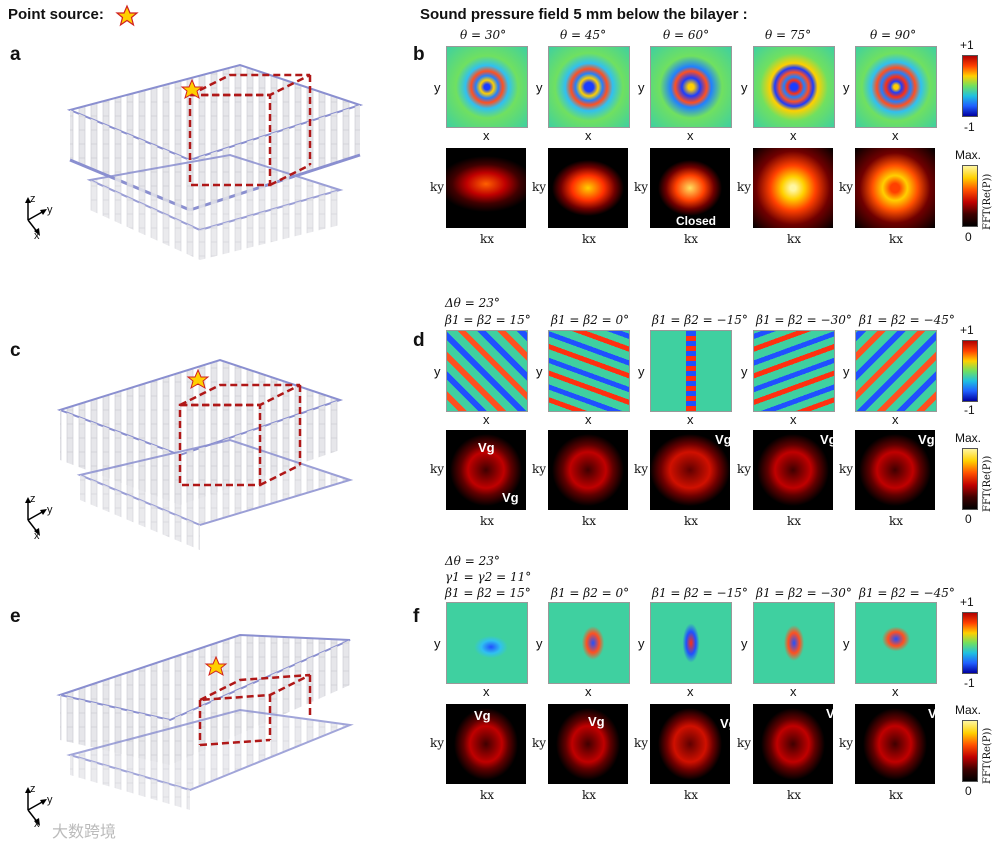 The image size is (1002, 844). What do you see at coordinates (691, 521) in the screenshot?
I see `kx-label-d3: kx` at bounding box center [691, 521].